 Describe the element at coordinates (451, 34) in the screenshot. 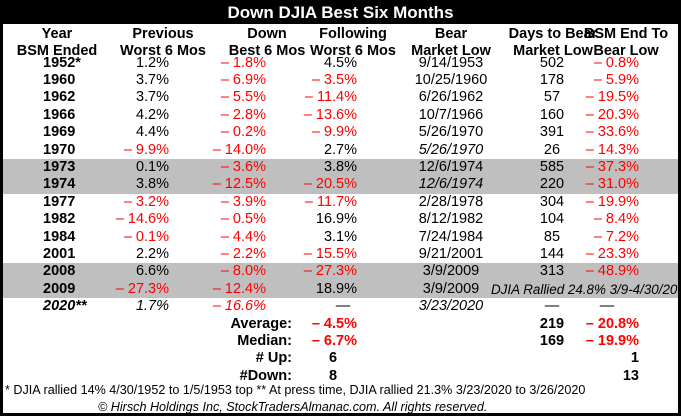

I see `column-header-line: Bear` at that location.